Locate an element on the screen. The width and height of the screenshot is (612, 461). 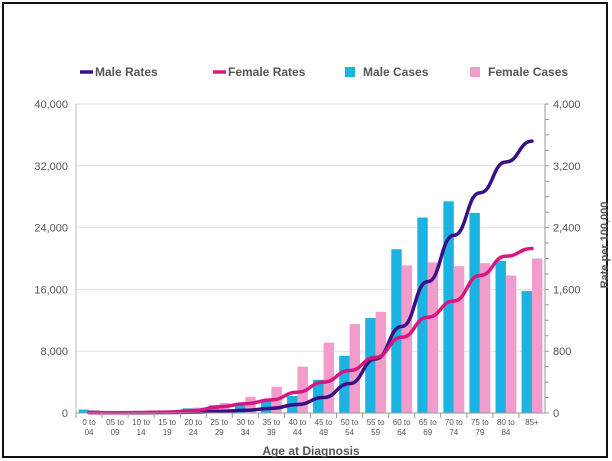
legend-item: Female Rates is located at coordinates (259, 72).